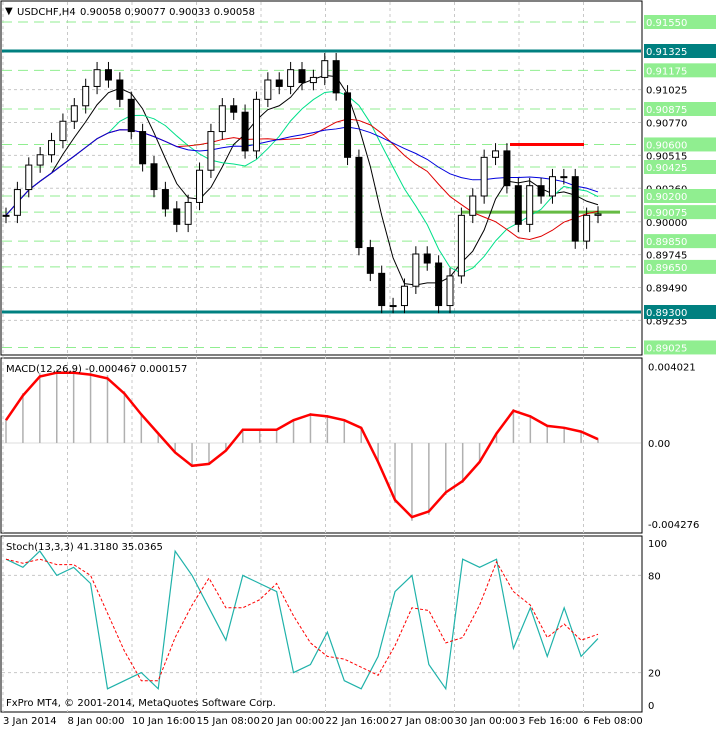 The width and height of the screenshot is (717, 729). What do you see at coordinates (84, 547) in the screenshot?
I see `stoch-title: Stoch(13,3,3) 41.3180 35.0365` at bounding box center [84, 547].